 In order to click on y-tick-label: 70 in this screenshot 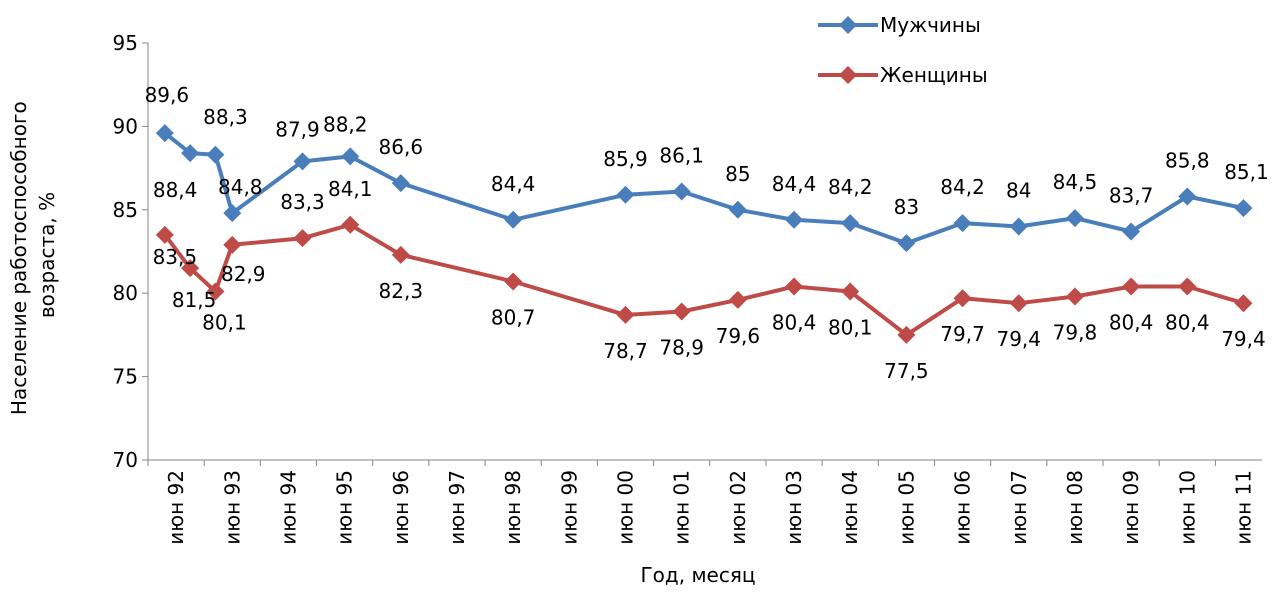, I will do `click(125, 460)`.